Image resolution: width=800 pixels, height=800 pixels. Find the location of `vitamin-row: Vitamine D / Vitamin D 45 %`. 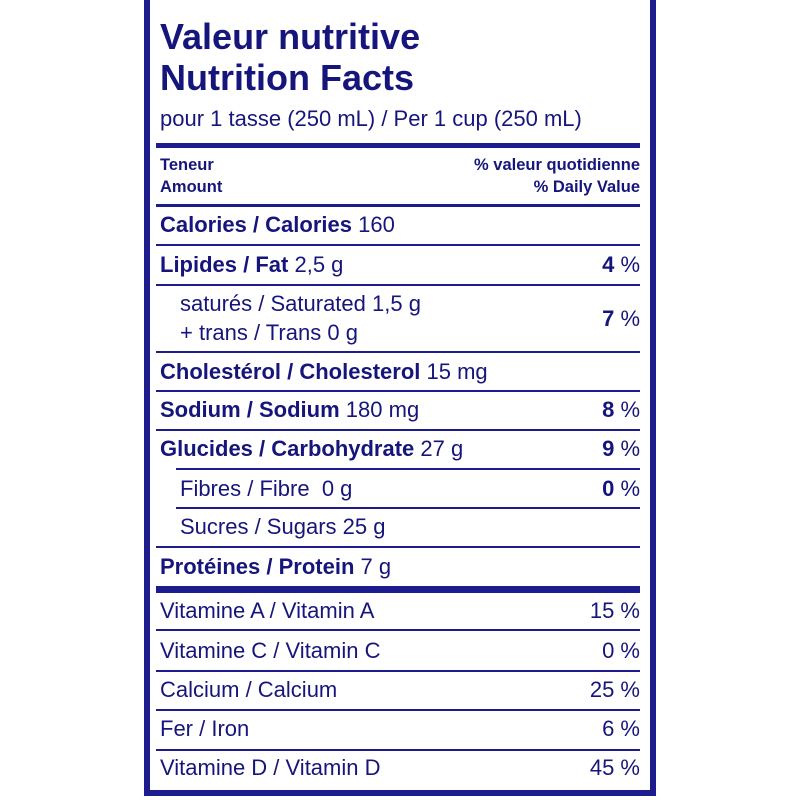

vitamin-row: Vitamine D / Vitamin D 45 % is located at coordinates (400, 767).